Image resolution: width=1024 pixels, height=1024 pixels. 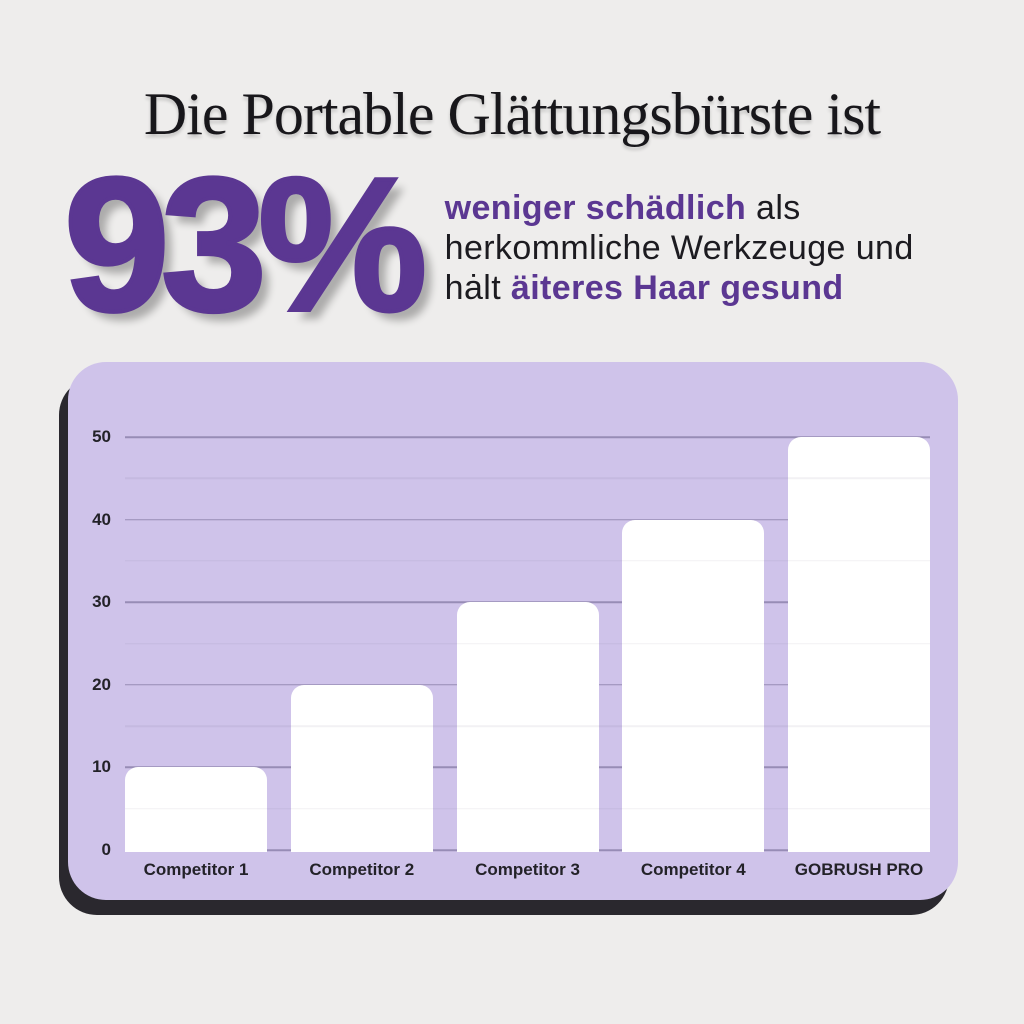 I want to click on stat-value: 93%, so click(x=245, y=245).